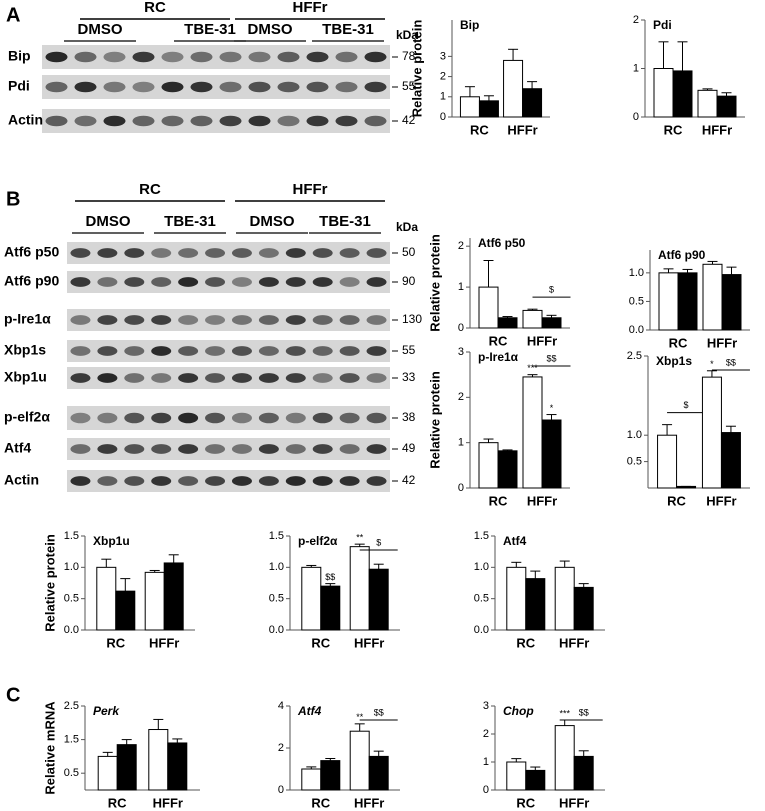 The width and height of the screenshot is (765, 811). I want to click on chart-title: Xbp1s, so click(674, 361).